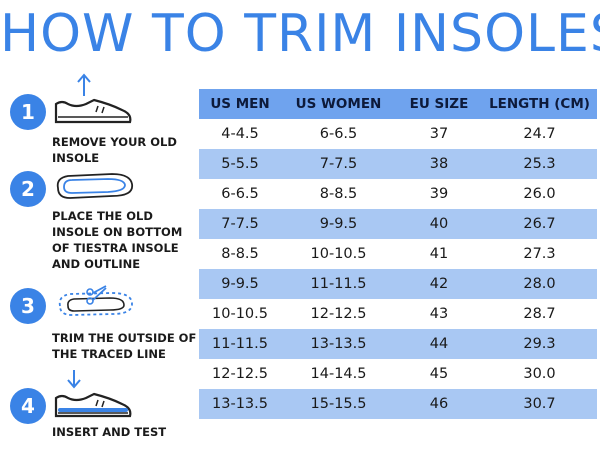  Describe the element at coordinates (338, 164) in the screenshot. I see `cell-us-women: 7-7.5` at that location.